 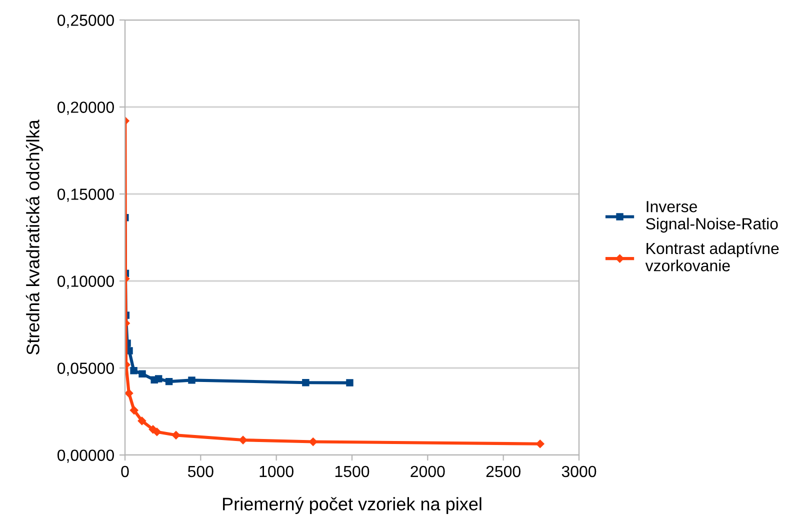 I want to click on y-tick-label: 0,00000, so click(x=85, y=456).